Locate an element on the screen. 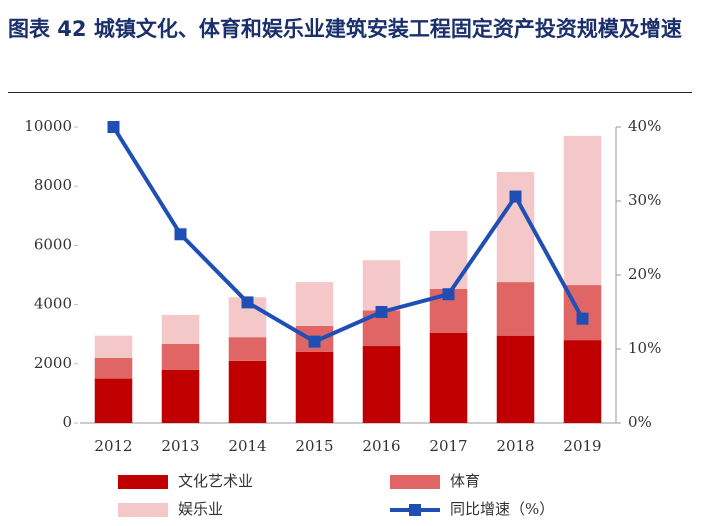 The width and height of the screenshot is (706, 526). legend-label: 娱乐业 is located at coordinates (200, 509).